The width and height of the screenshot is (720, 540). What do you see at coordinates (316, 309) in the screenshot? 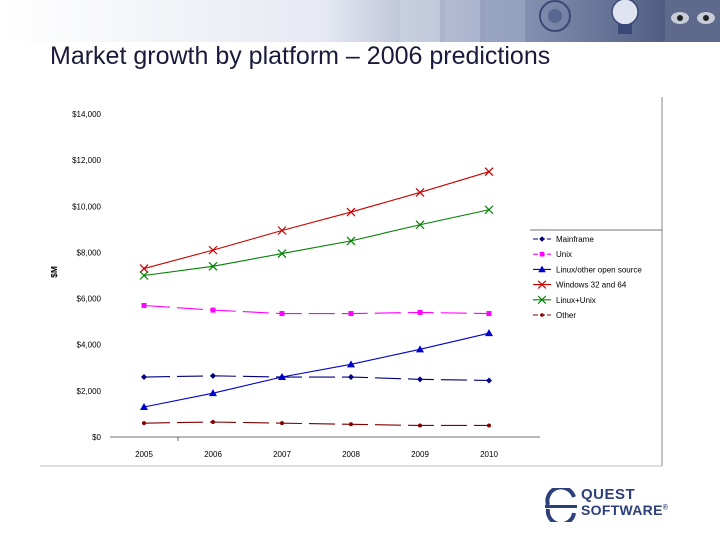
I see `series-line-unix` at bounding box center [316, 309].